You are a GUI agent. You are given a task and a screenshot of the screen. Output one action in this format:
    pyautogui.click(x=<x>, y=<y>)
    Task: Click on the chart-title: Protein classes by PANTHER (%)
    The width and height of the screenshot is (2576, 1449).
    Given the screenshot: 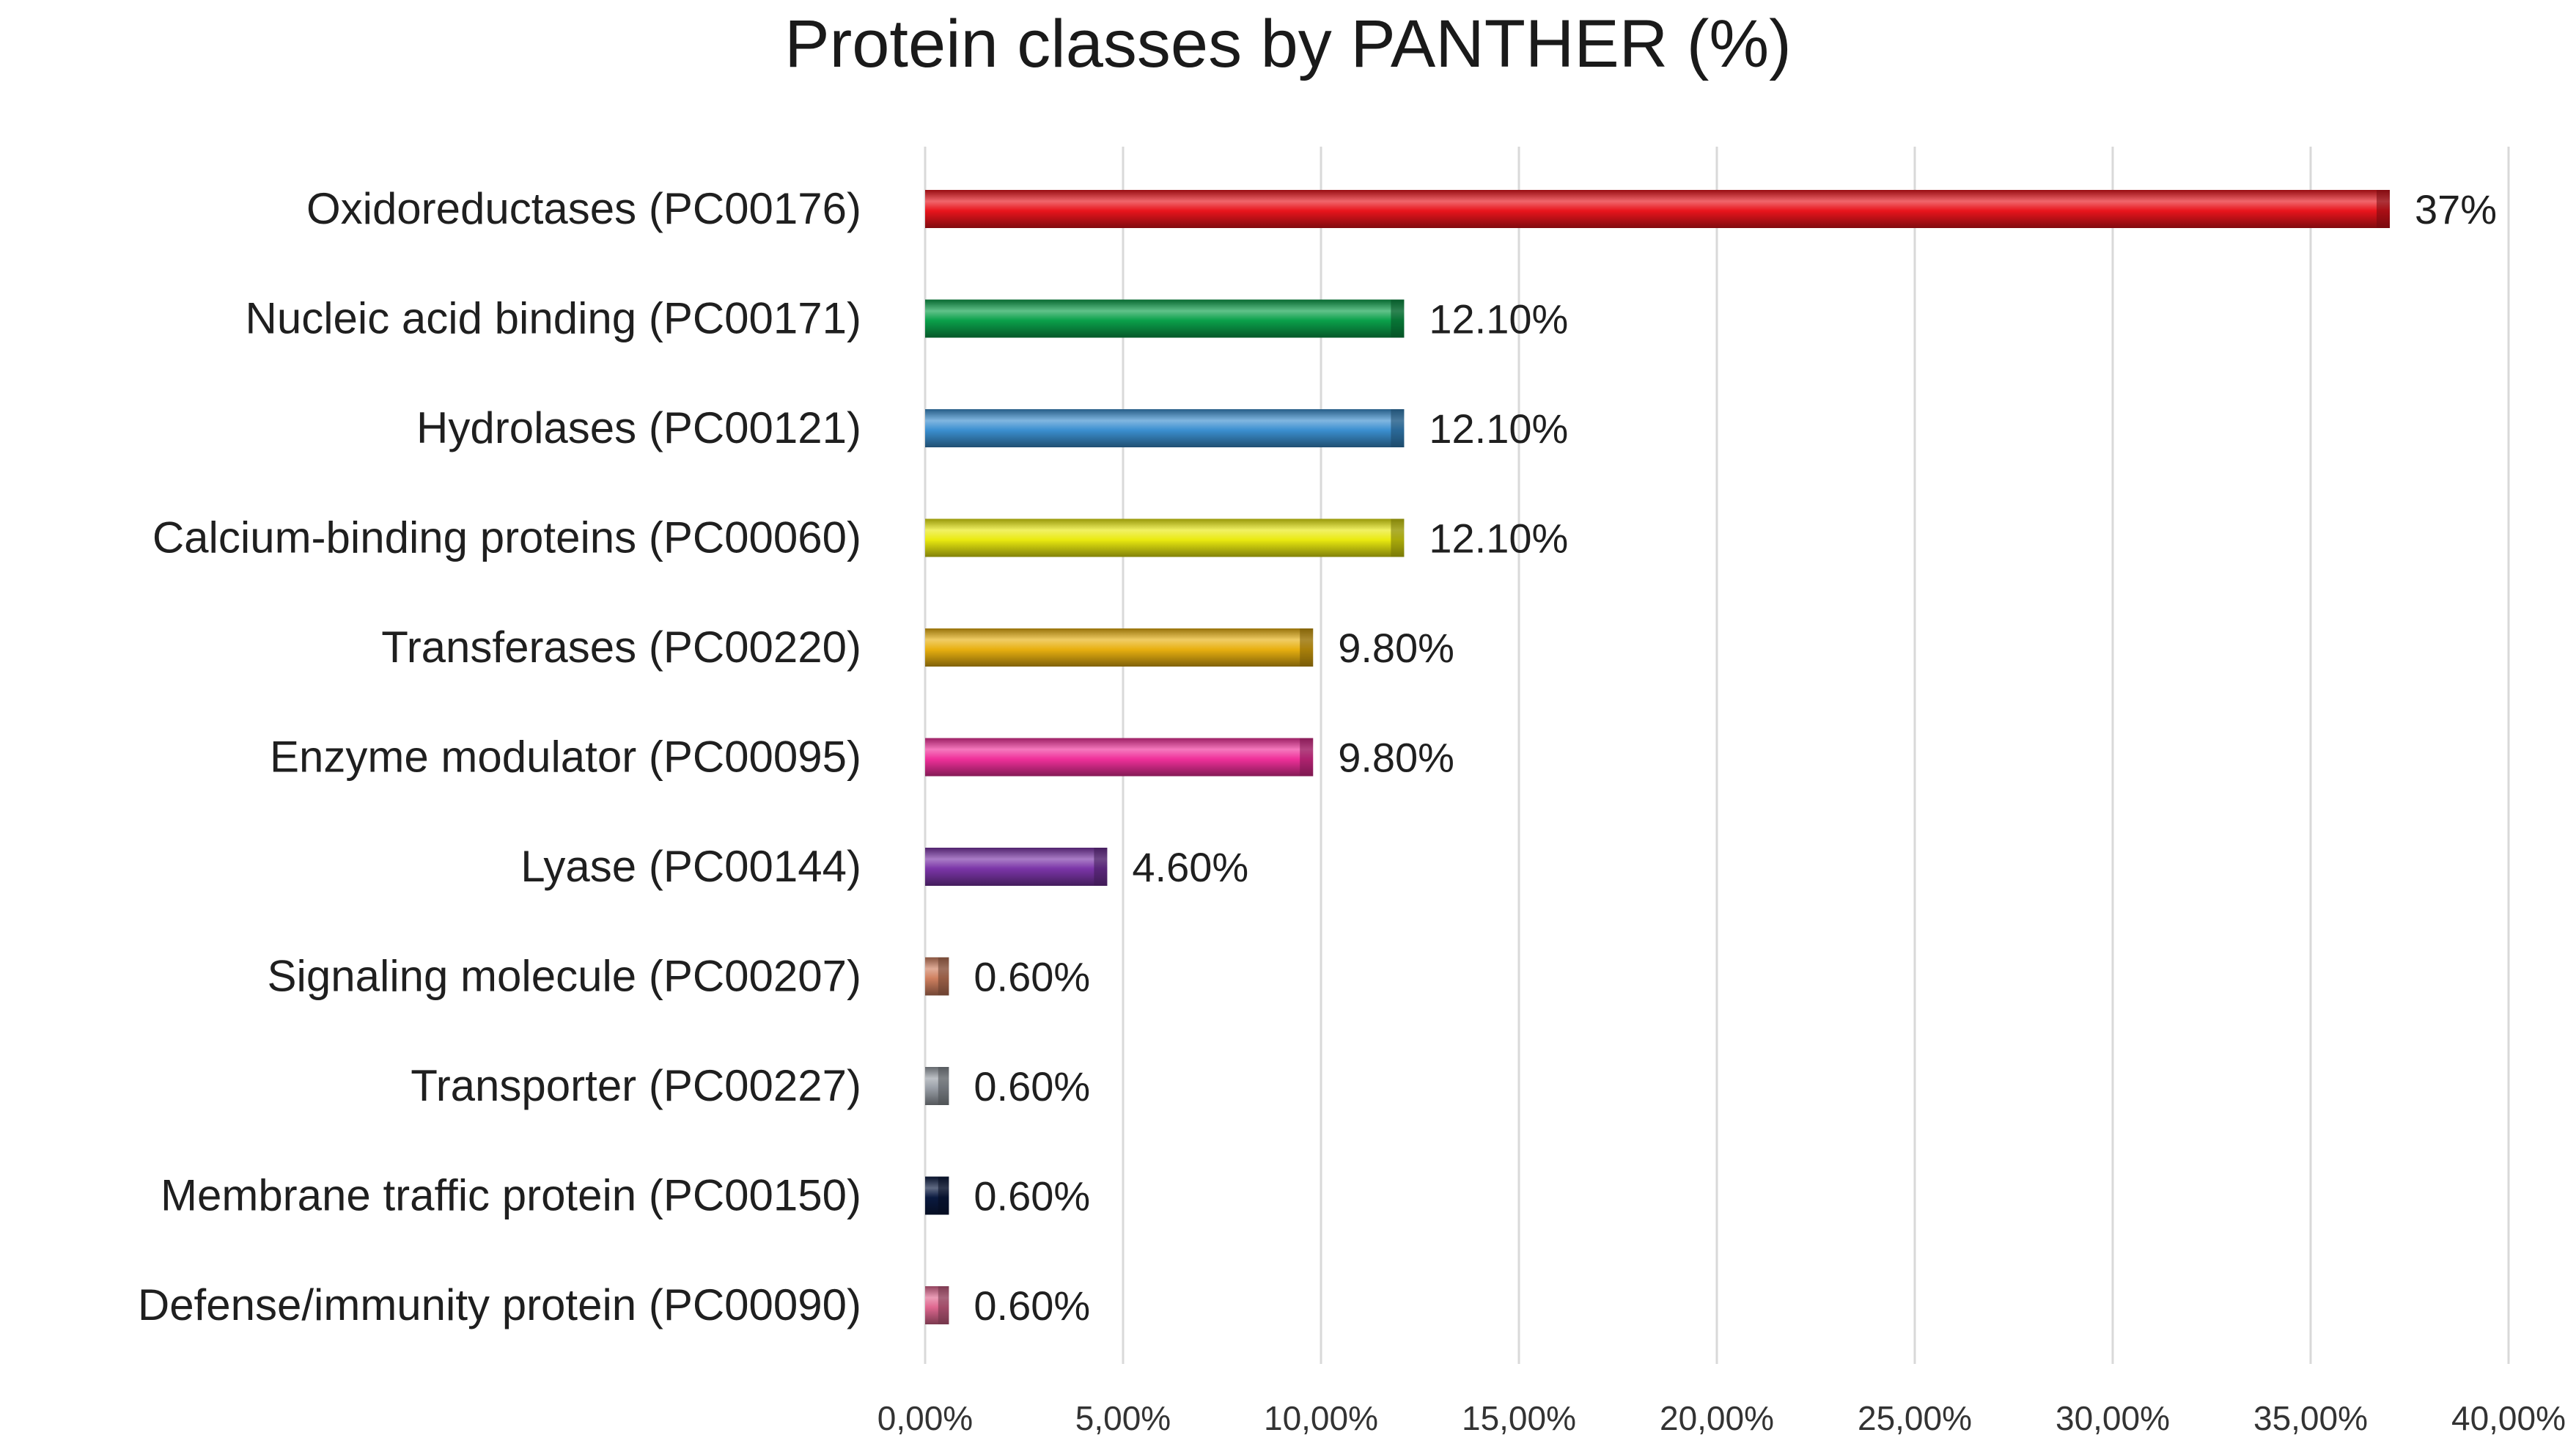 What is the action you would take?
    pyautogui.click(x=1288, y=44)
    